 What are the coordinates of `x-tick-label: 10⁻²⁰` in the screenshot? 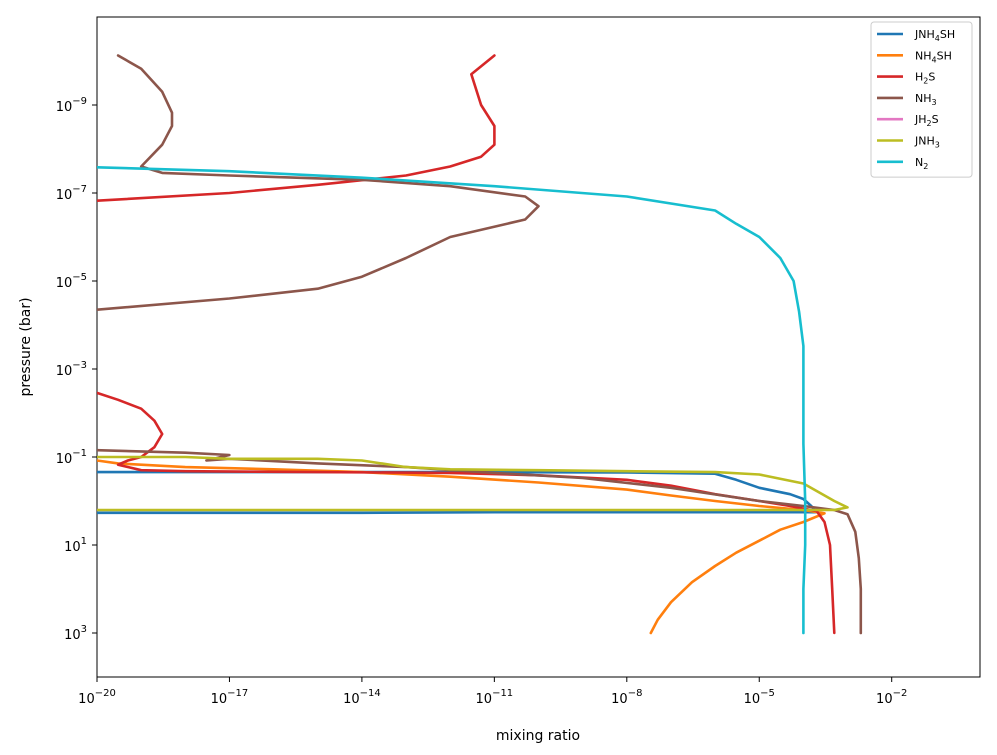 It's located at (97, 697).